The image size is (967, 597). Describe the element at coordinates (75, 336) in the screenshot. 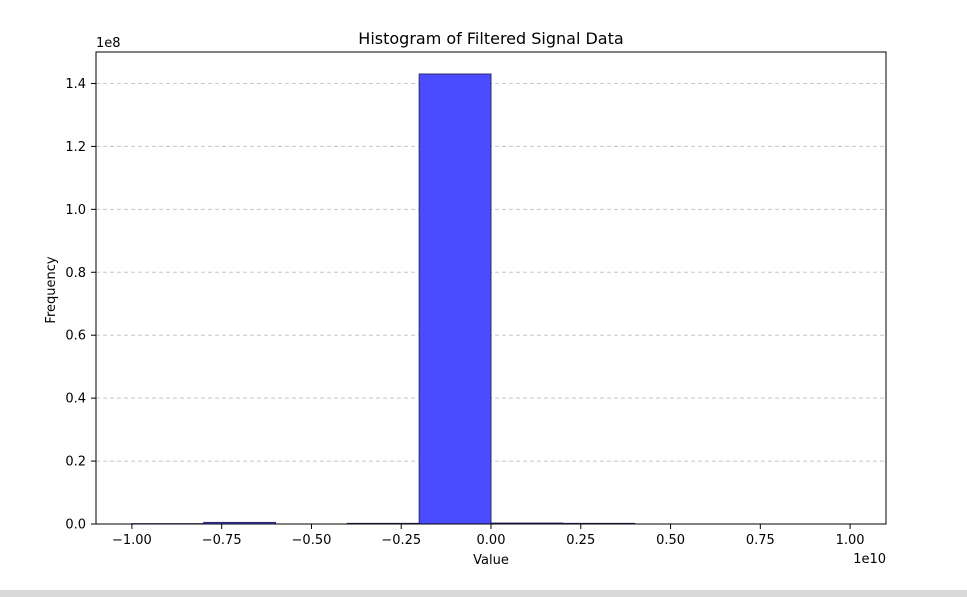

I see `y-tick-label: 0.6` at that location.